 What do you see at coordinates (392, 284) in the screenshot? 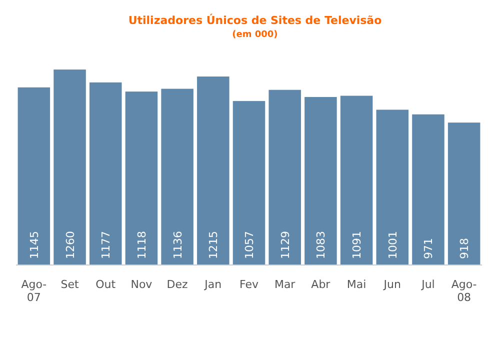
I see `x-tick-label: Jun` at bounding box center [392, 284].